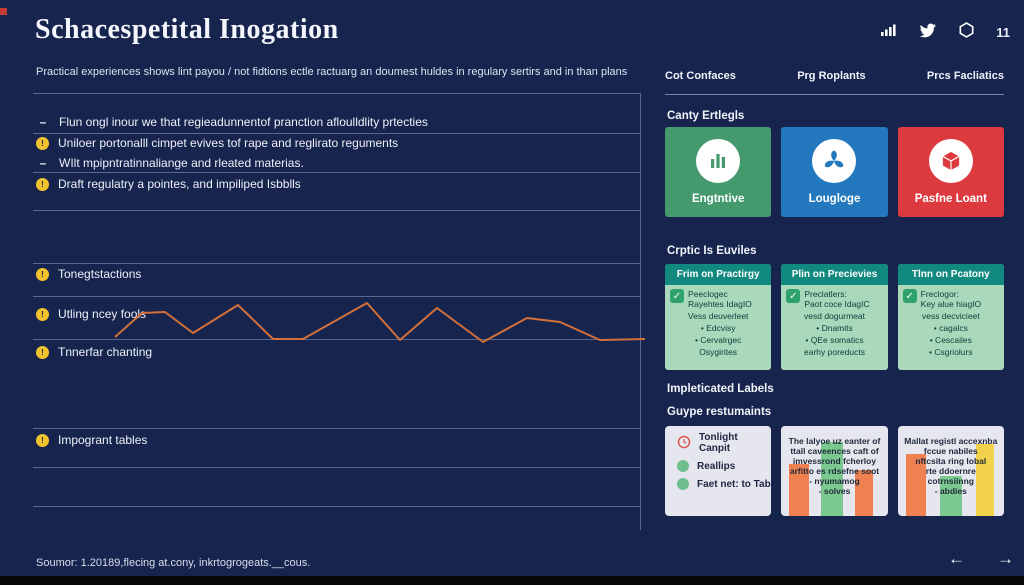  I want to click on tile-engtntive: Engtntive, so click(718, 172).